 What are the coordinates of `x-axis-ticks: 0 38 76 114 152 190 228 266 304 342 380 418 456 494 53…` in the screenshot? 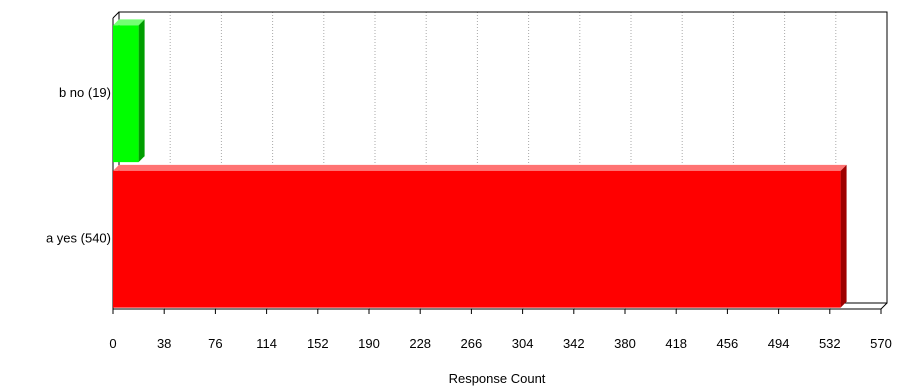 It's located at (500, 330).